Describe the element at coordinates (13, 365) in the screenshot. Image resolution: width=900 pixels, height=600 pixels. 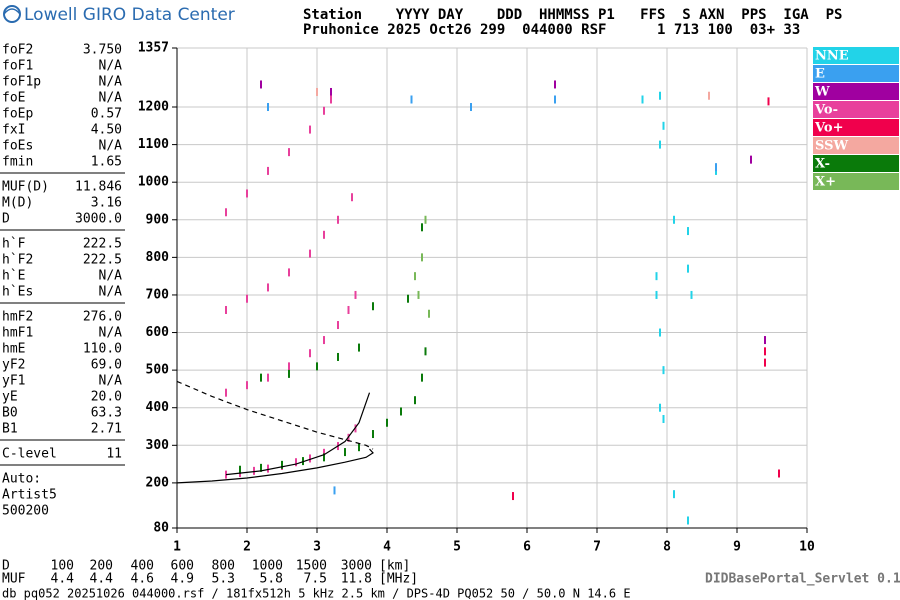
I see `param-name: yF2` at that location.